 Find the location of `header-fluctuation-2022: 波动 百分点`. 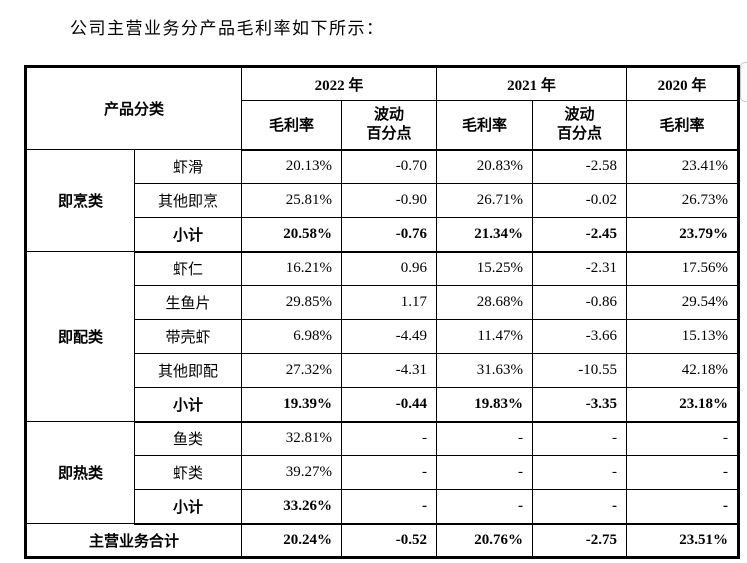

header-fluctuation-2022: 波动 百分点 is located at coordinates (389, 125).